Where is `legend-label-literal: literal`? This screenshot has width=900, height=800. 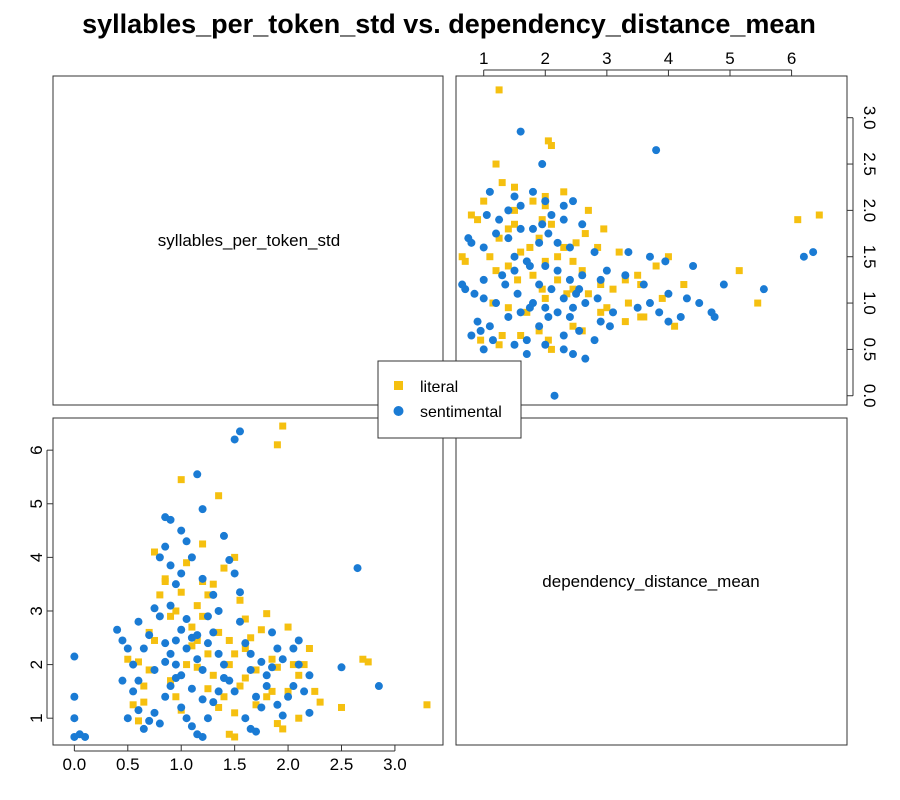
legend-label-literal: literal is located at coordinates (439, 387).